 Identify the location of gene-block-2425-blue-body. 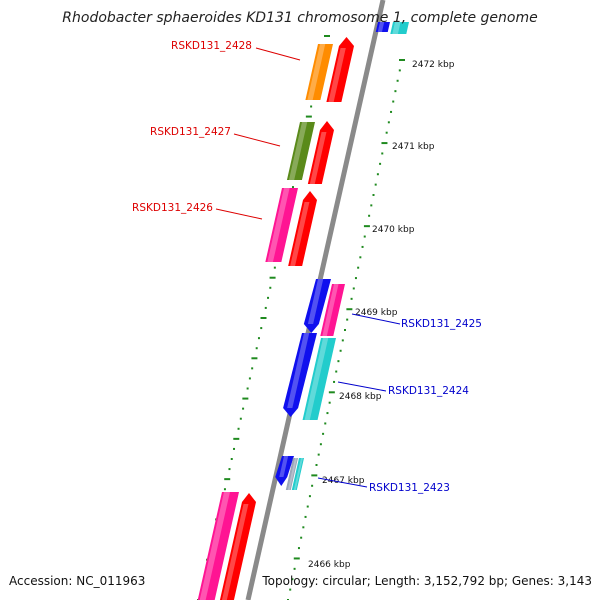
(317, 306).